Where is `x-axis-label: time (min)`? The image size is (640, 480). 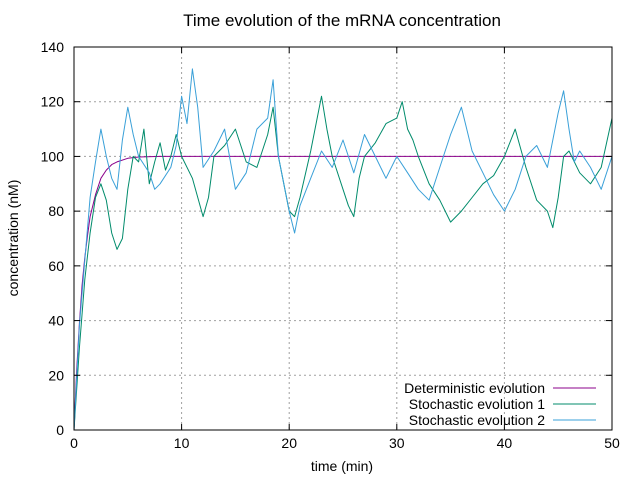
x-axis-label: time (min) is located at coordinates (342, 466).